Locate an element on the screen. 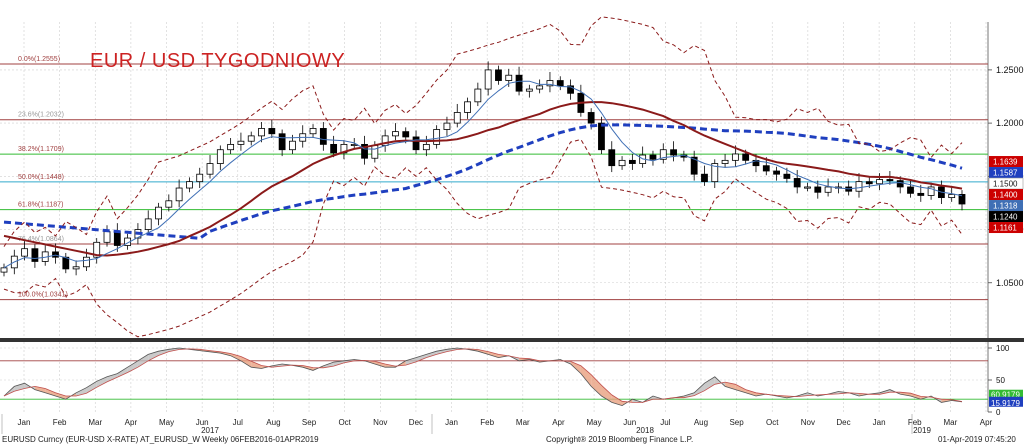 This screenshot has height=446, width=1024. price-label: 1.1400 is located at coordinates (1006, 195).